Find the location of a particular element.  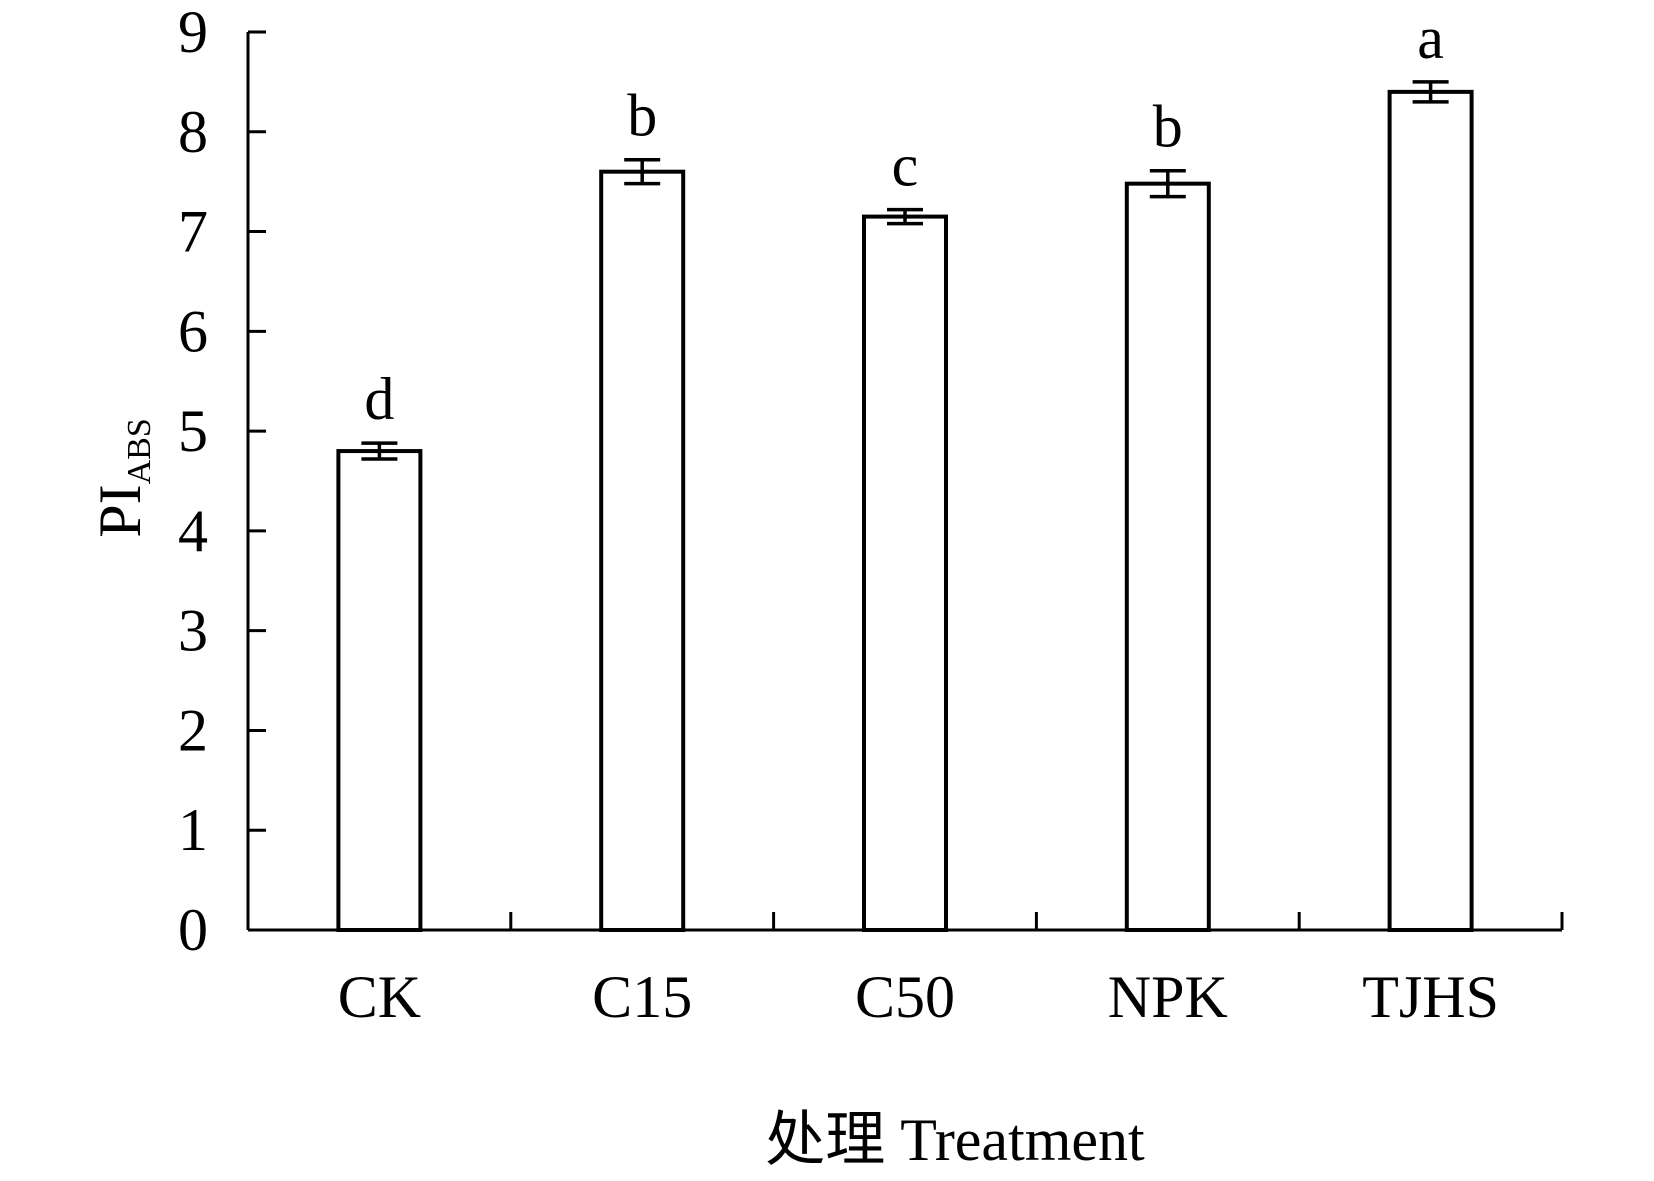

significance-label-c50: c is located at coordinates (905, 166).